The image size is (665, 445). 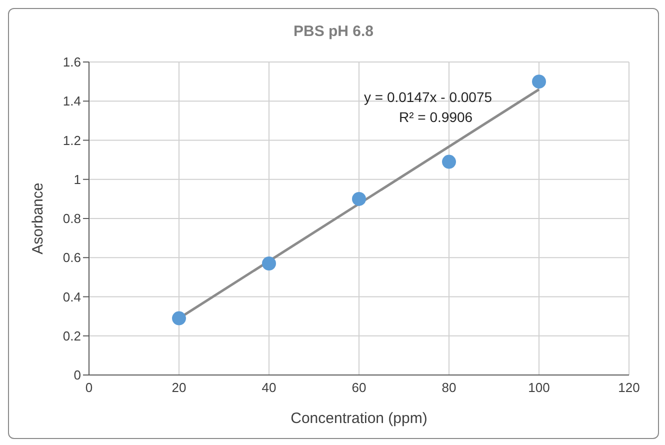 What do you see at coordinates (89, 388) in the screenshot?
I see `x-tick-label: 0` at bounding box center [89, 388].